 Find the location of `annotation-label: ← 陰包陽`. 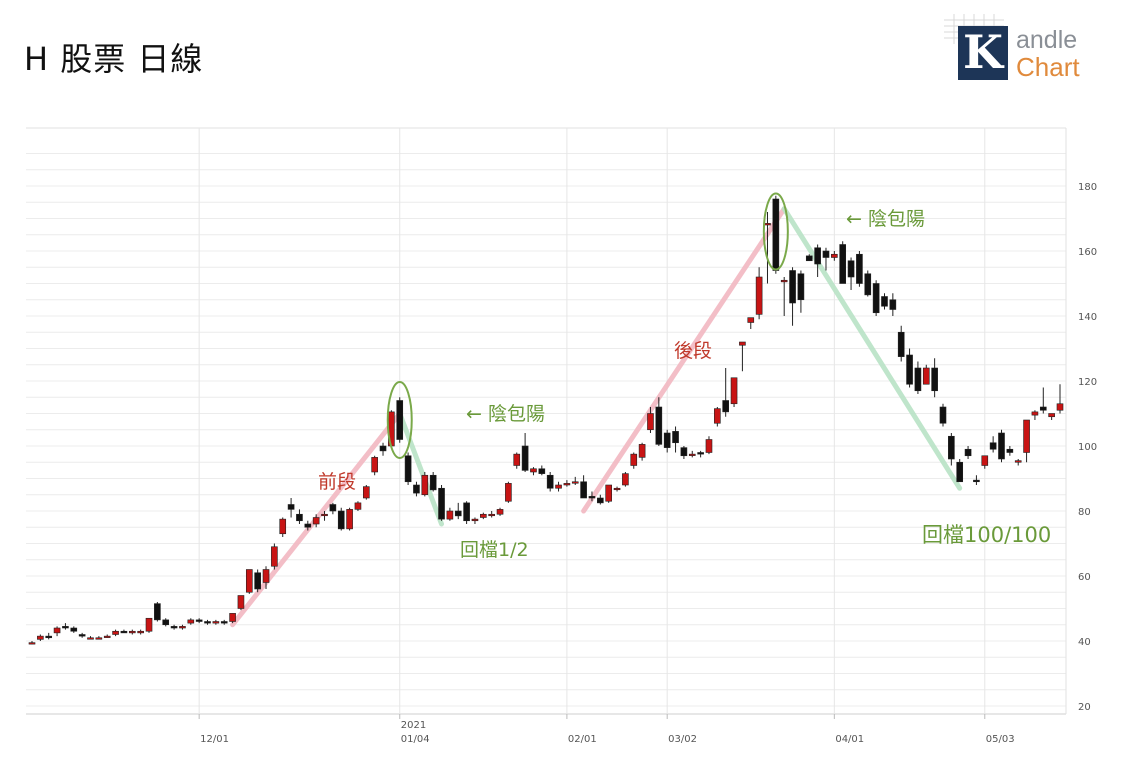

annotation-label: ← 陰包陽 is located at coordinates (885, 219).